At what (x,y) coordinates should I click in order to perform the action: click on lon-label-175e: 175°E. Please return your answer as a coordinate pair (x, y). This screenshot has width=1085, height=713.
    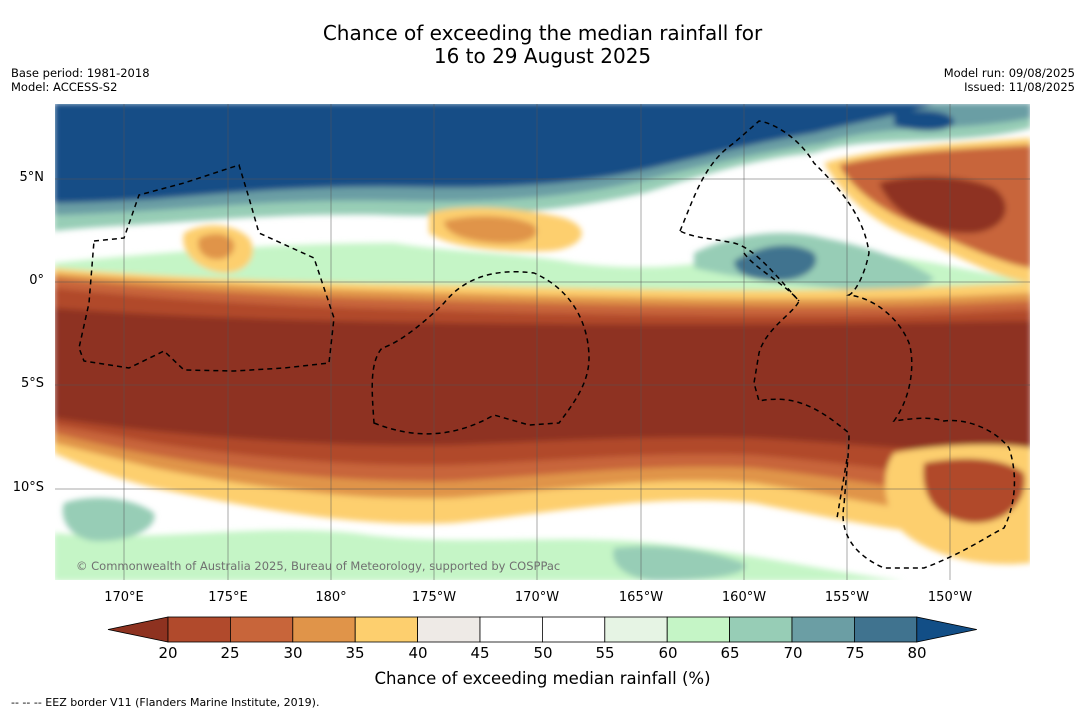
    Looking at the image, I should click on (228, 597).